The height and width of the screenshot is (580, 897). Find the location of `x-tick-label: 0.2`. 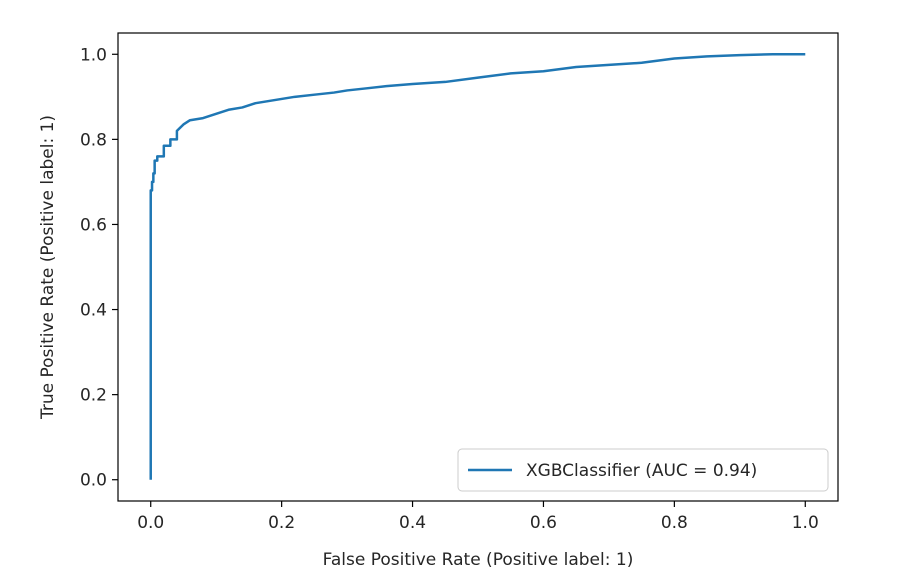

x-tick-label: 0.2 is located at coordinates (281, 523).